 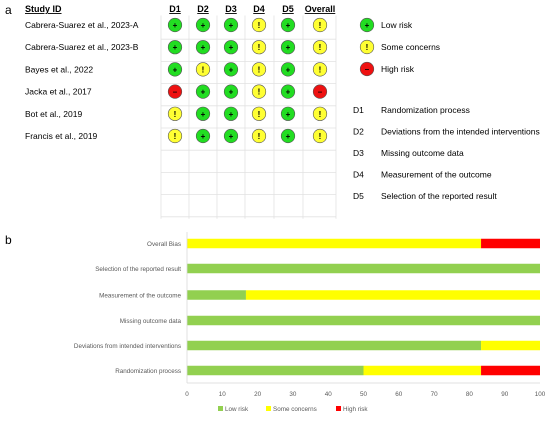 What do you see at coordinates (82, 47) in the screenshot?
I see `study-name: Cabrera-Suarez et al., 2023-B` at bounding box center [82, 47].